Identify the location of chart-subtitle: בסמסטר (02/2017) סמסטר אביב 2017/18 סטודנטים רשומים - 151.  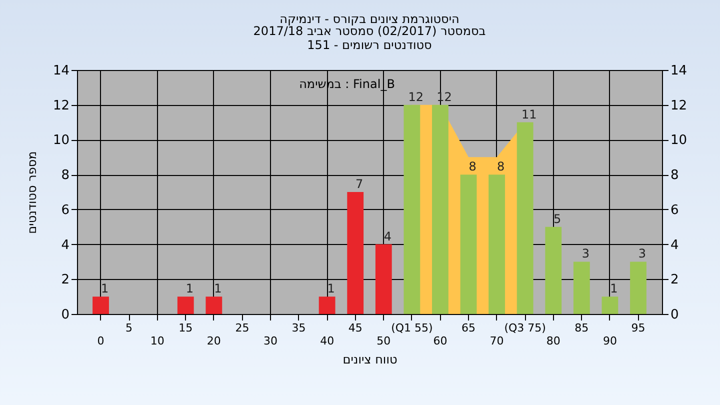
(369, 38).